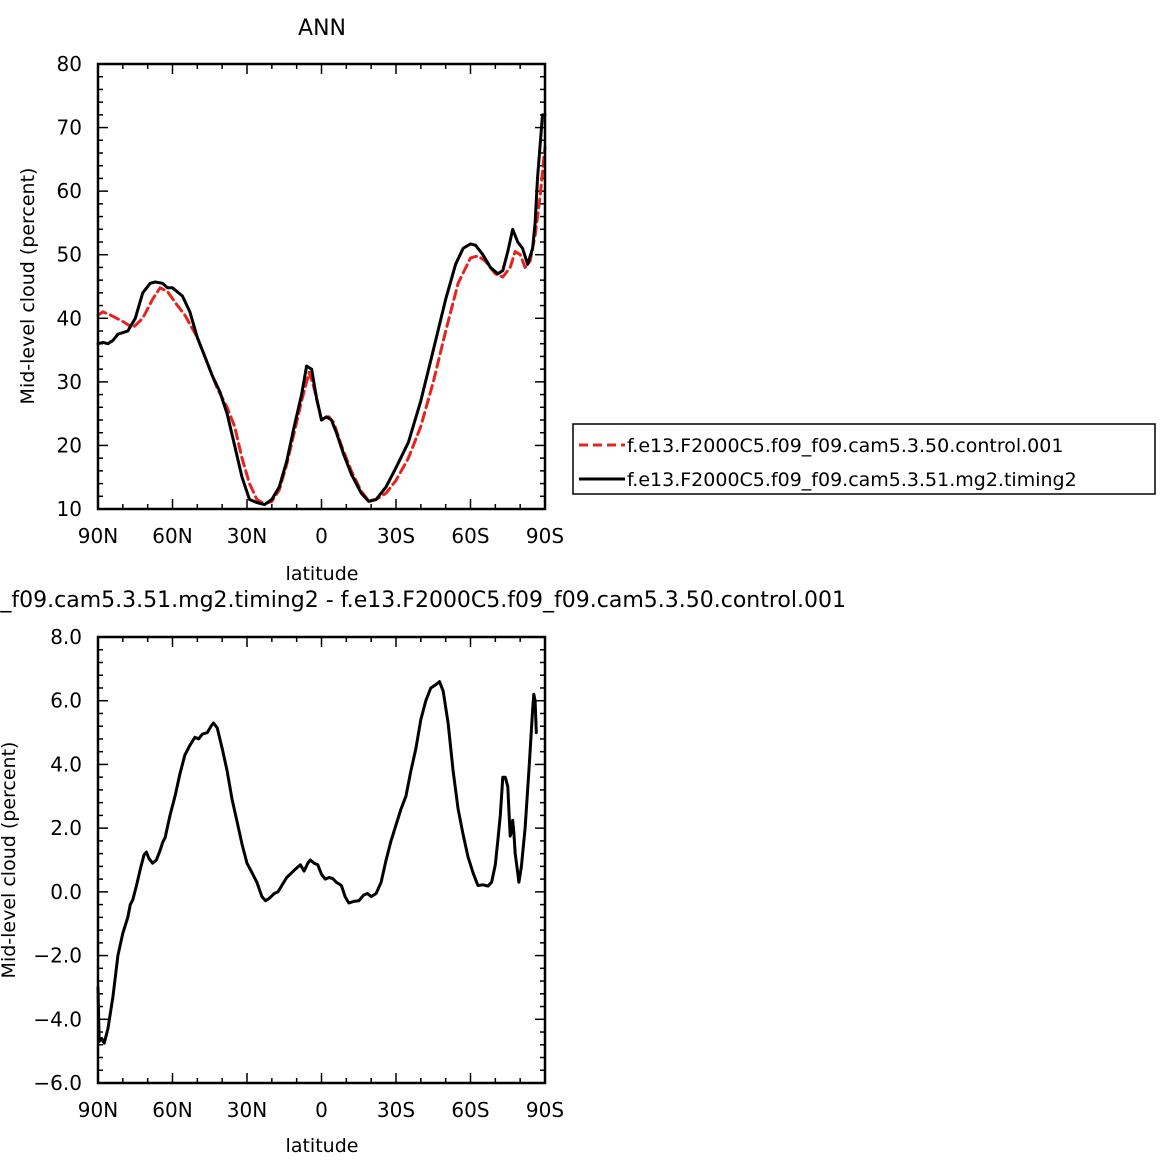 Image resolution: width=1169 pixels, height=1173 pixels. I want to click on y-tick-label: 30, so click(69, 382).